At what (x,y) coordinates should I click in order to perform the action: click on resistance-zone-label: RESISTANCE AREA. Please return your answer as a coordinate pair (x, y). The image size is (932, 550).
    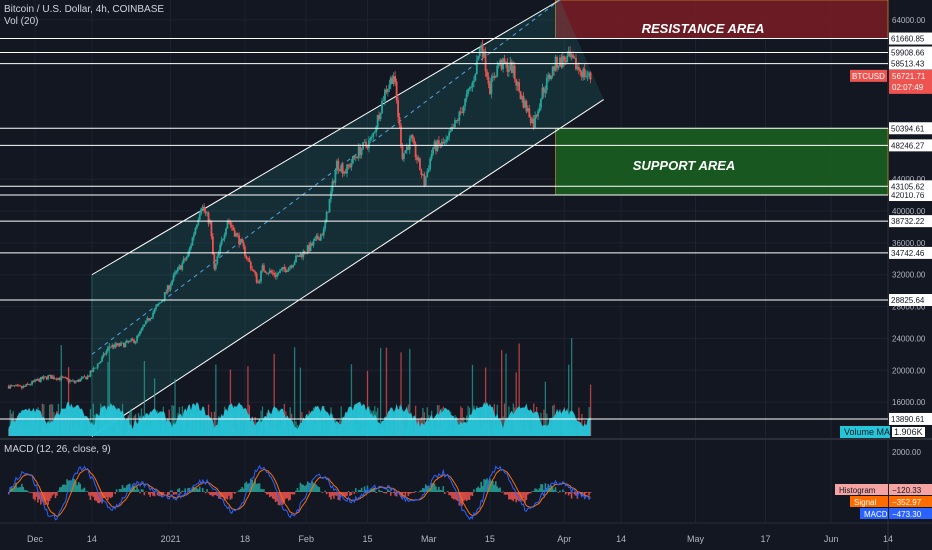
    Looking at the image, I should click on (703, 28).